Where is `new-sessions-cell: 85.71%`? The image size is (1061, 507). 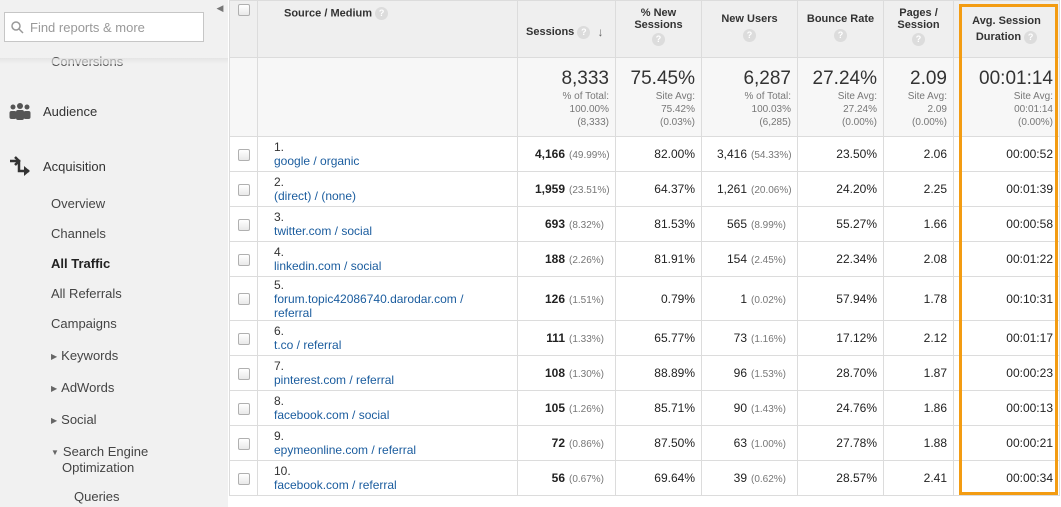
new-sessions-cell: 85.71% is located at coordinates (658, 408).